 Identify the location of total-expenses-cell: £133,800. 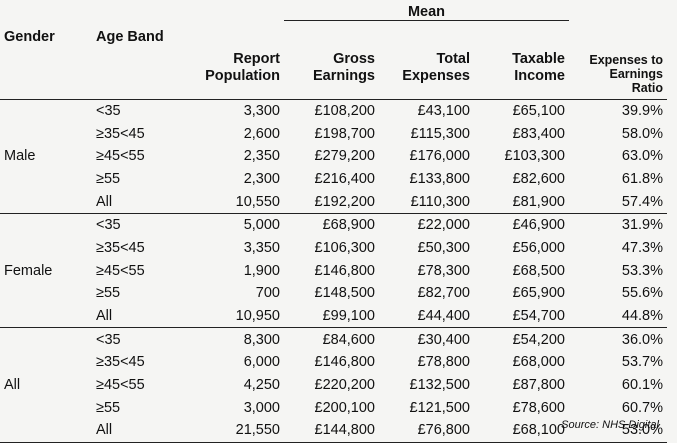
(439, 178).